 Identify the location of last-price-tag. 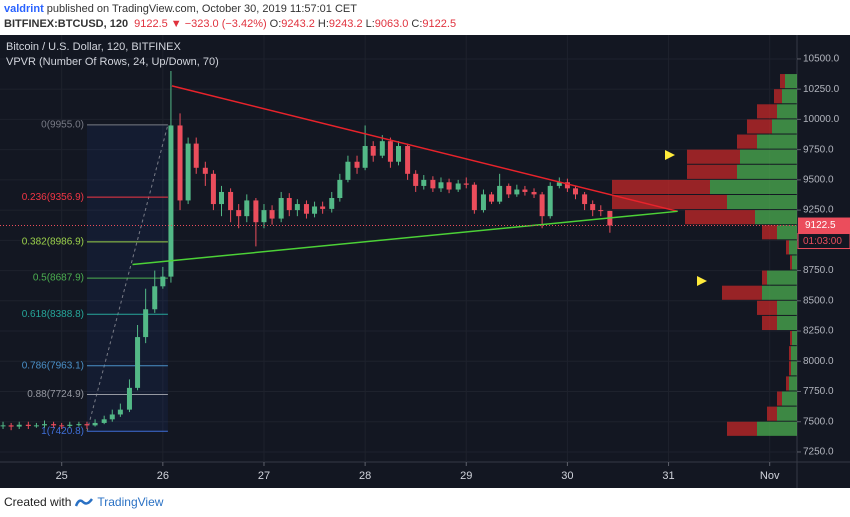
(824, 225).